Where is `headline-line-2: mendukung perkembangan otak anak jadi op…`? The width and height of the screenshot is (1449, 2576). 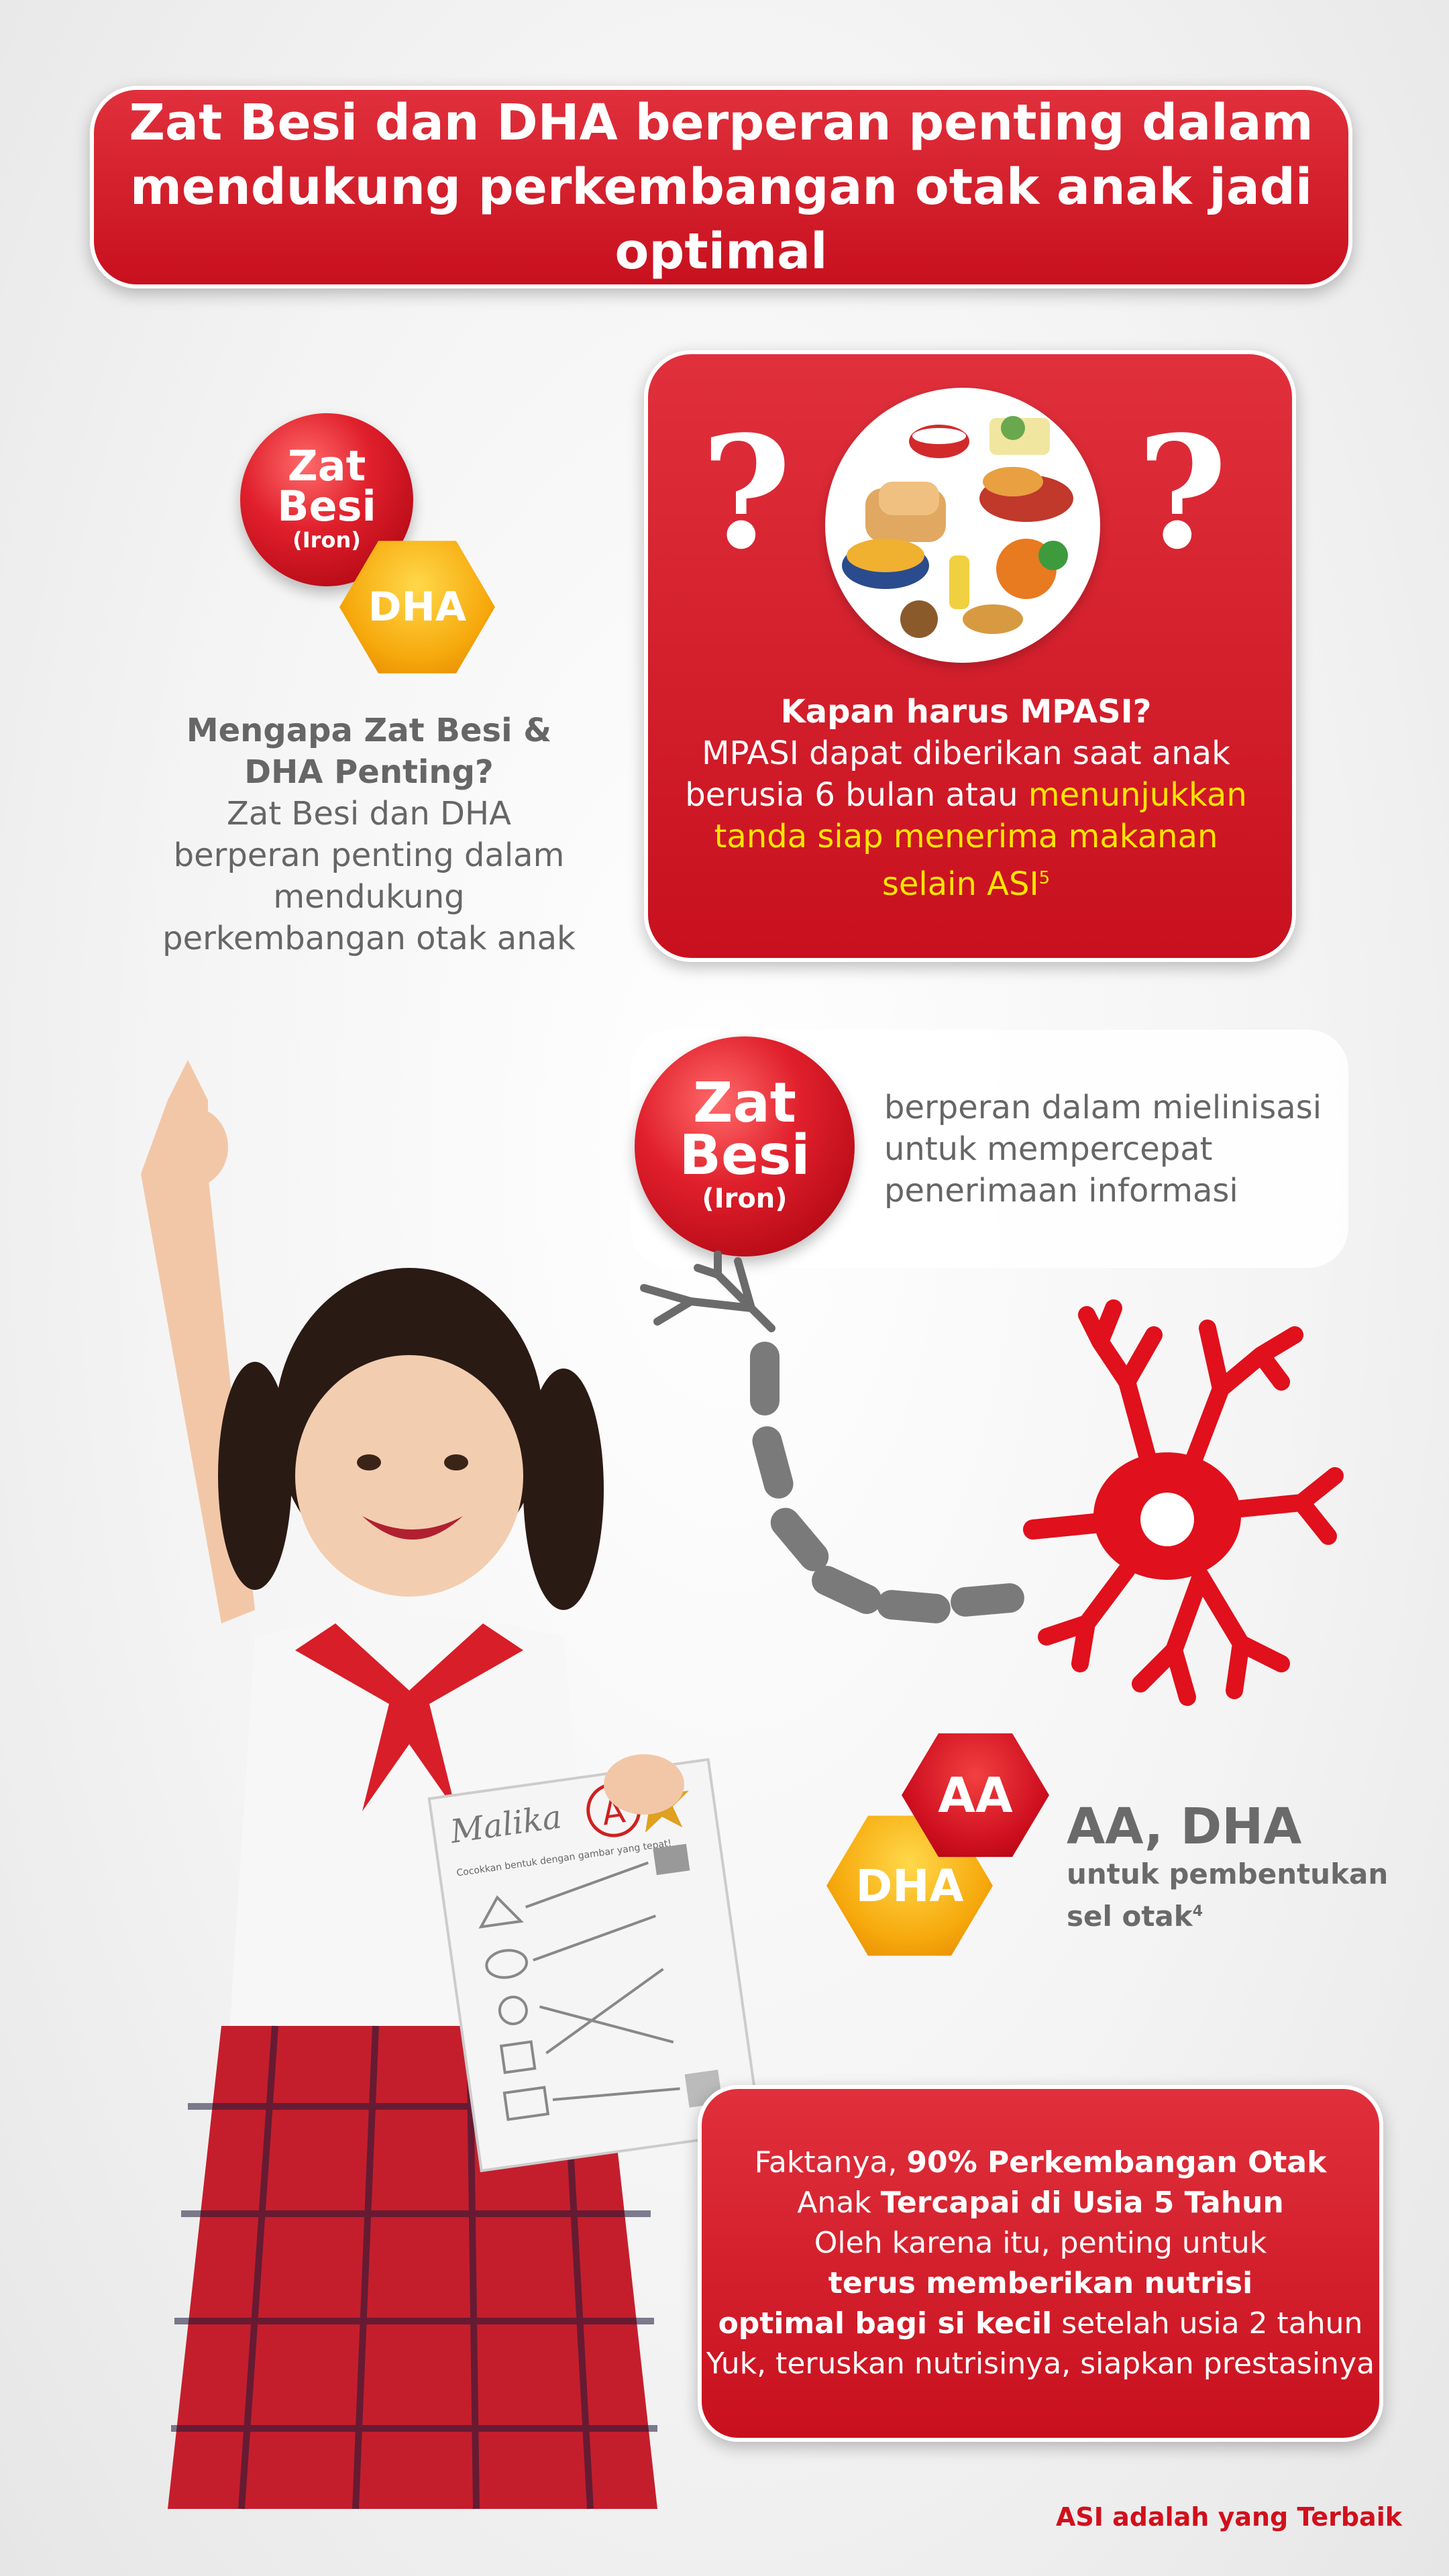 headline-line-2: mendukung perkembangan otak anak jadi op… is located at coordinates (721, 219).